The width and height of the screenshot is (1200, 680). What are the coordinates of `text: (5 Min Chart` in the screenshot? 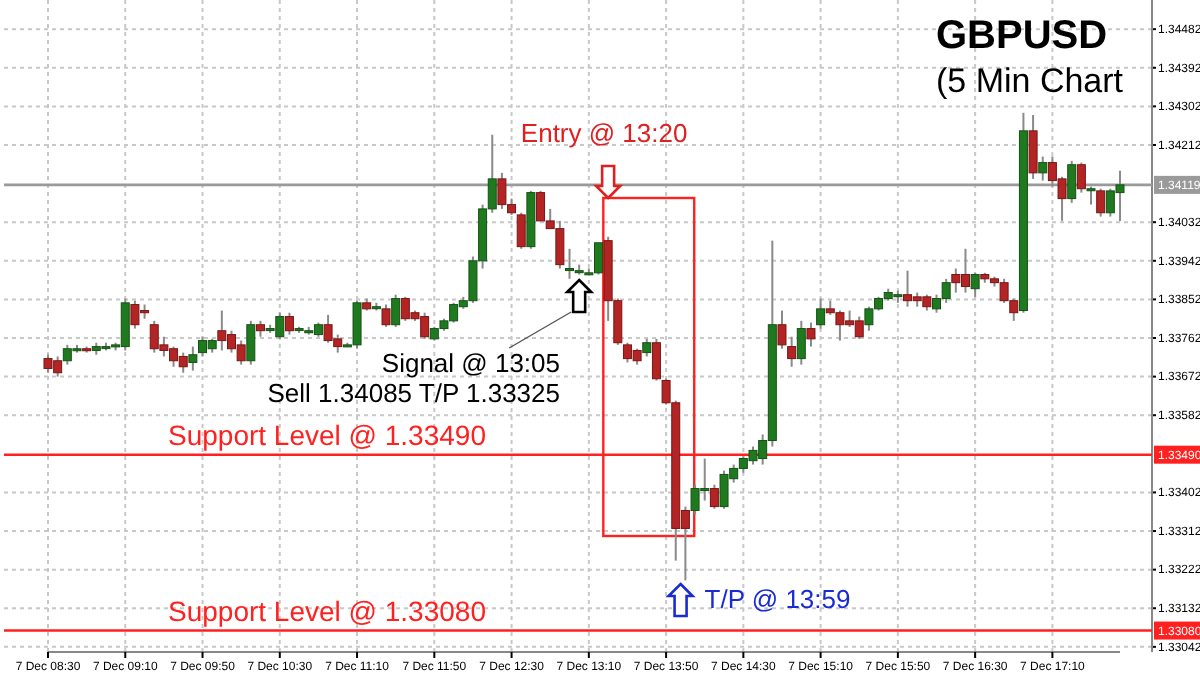 It's located at (1030, 81).